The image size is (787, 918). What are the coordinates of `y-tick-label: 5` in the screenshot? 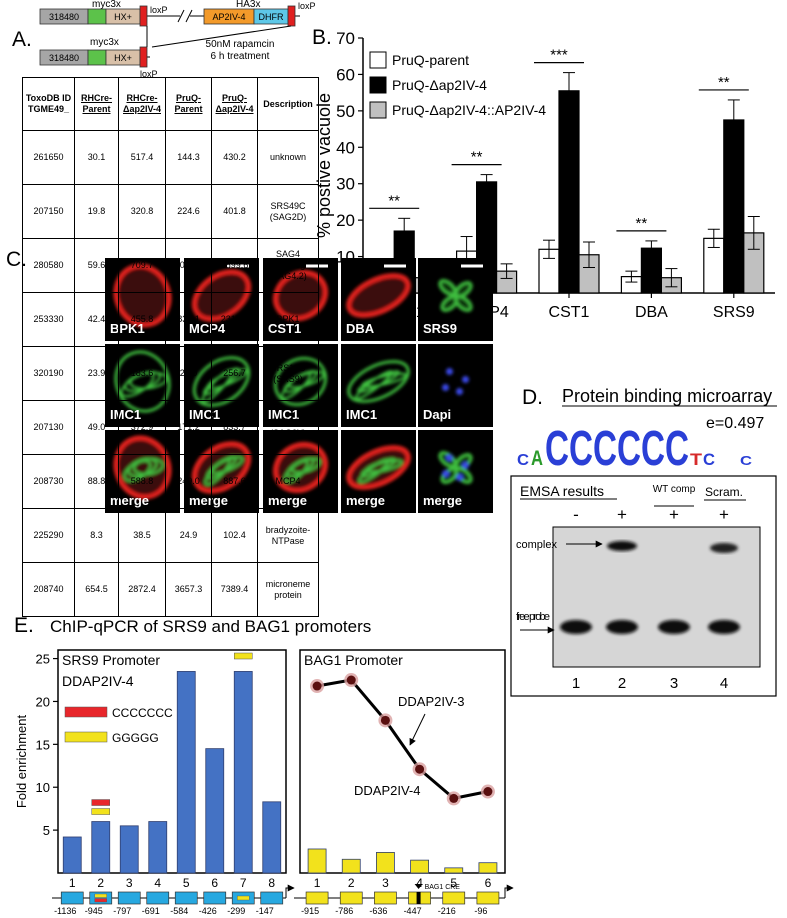 It's located at (46, 830).